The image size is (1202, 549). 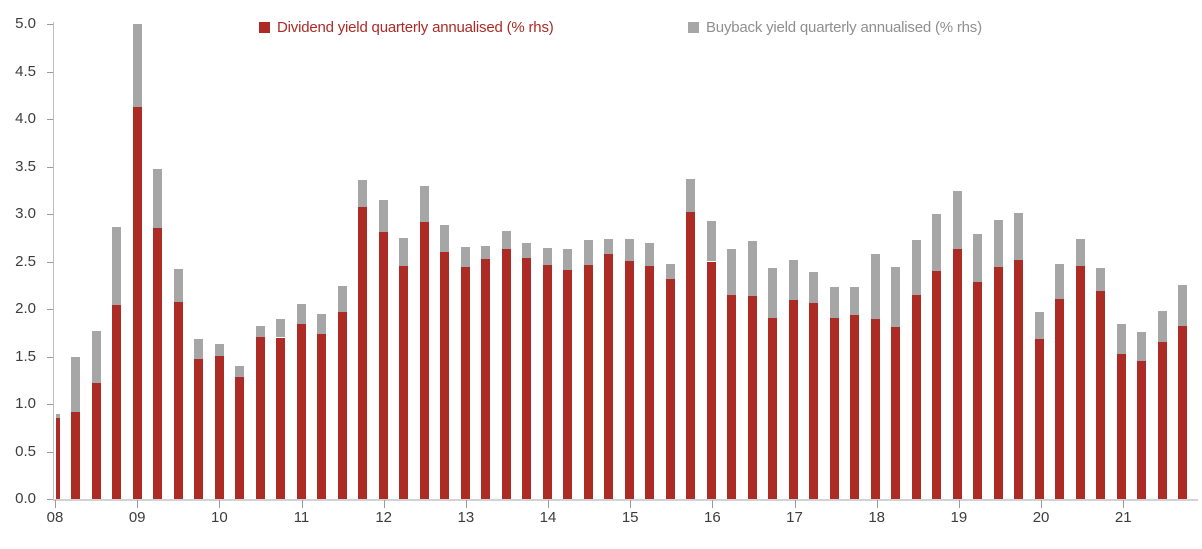 I want to click on y-axis-tick-label: 5.0, so click(x=25, y=23).